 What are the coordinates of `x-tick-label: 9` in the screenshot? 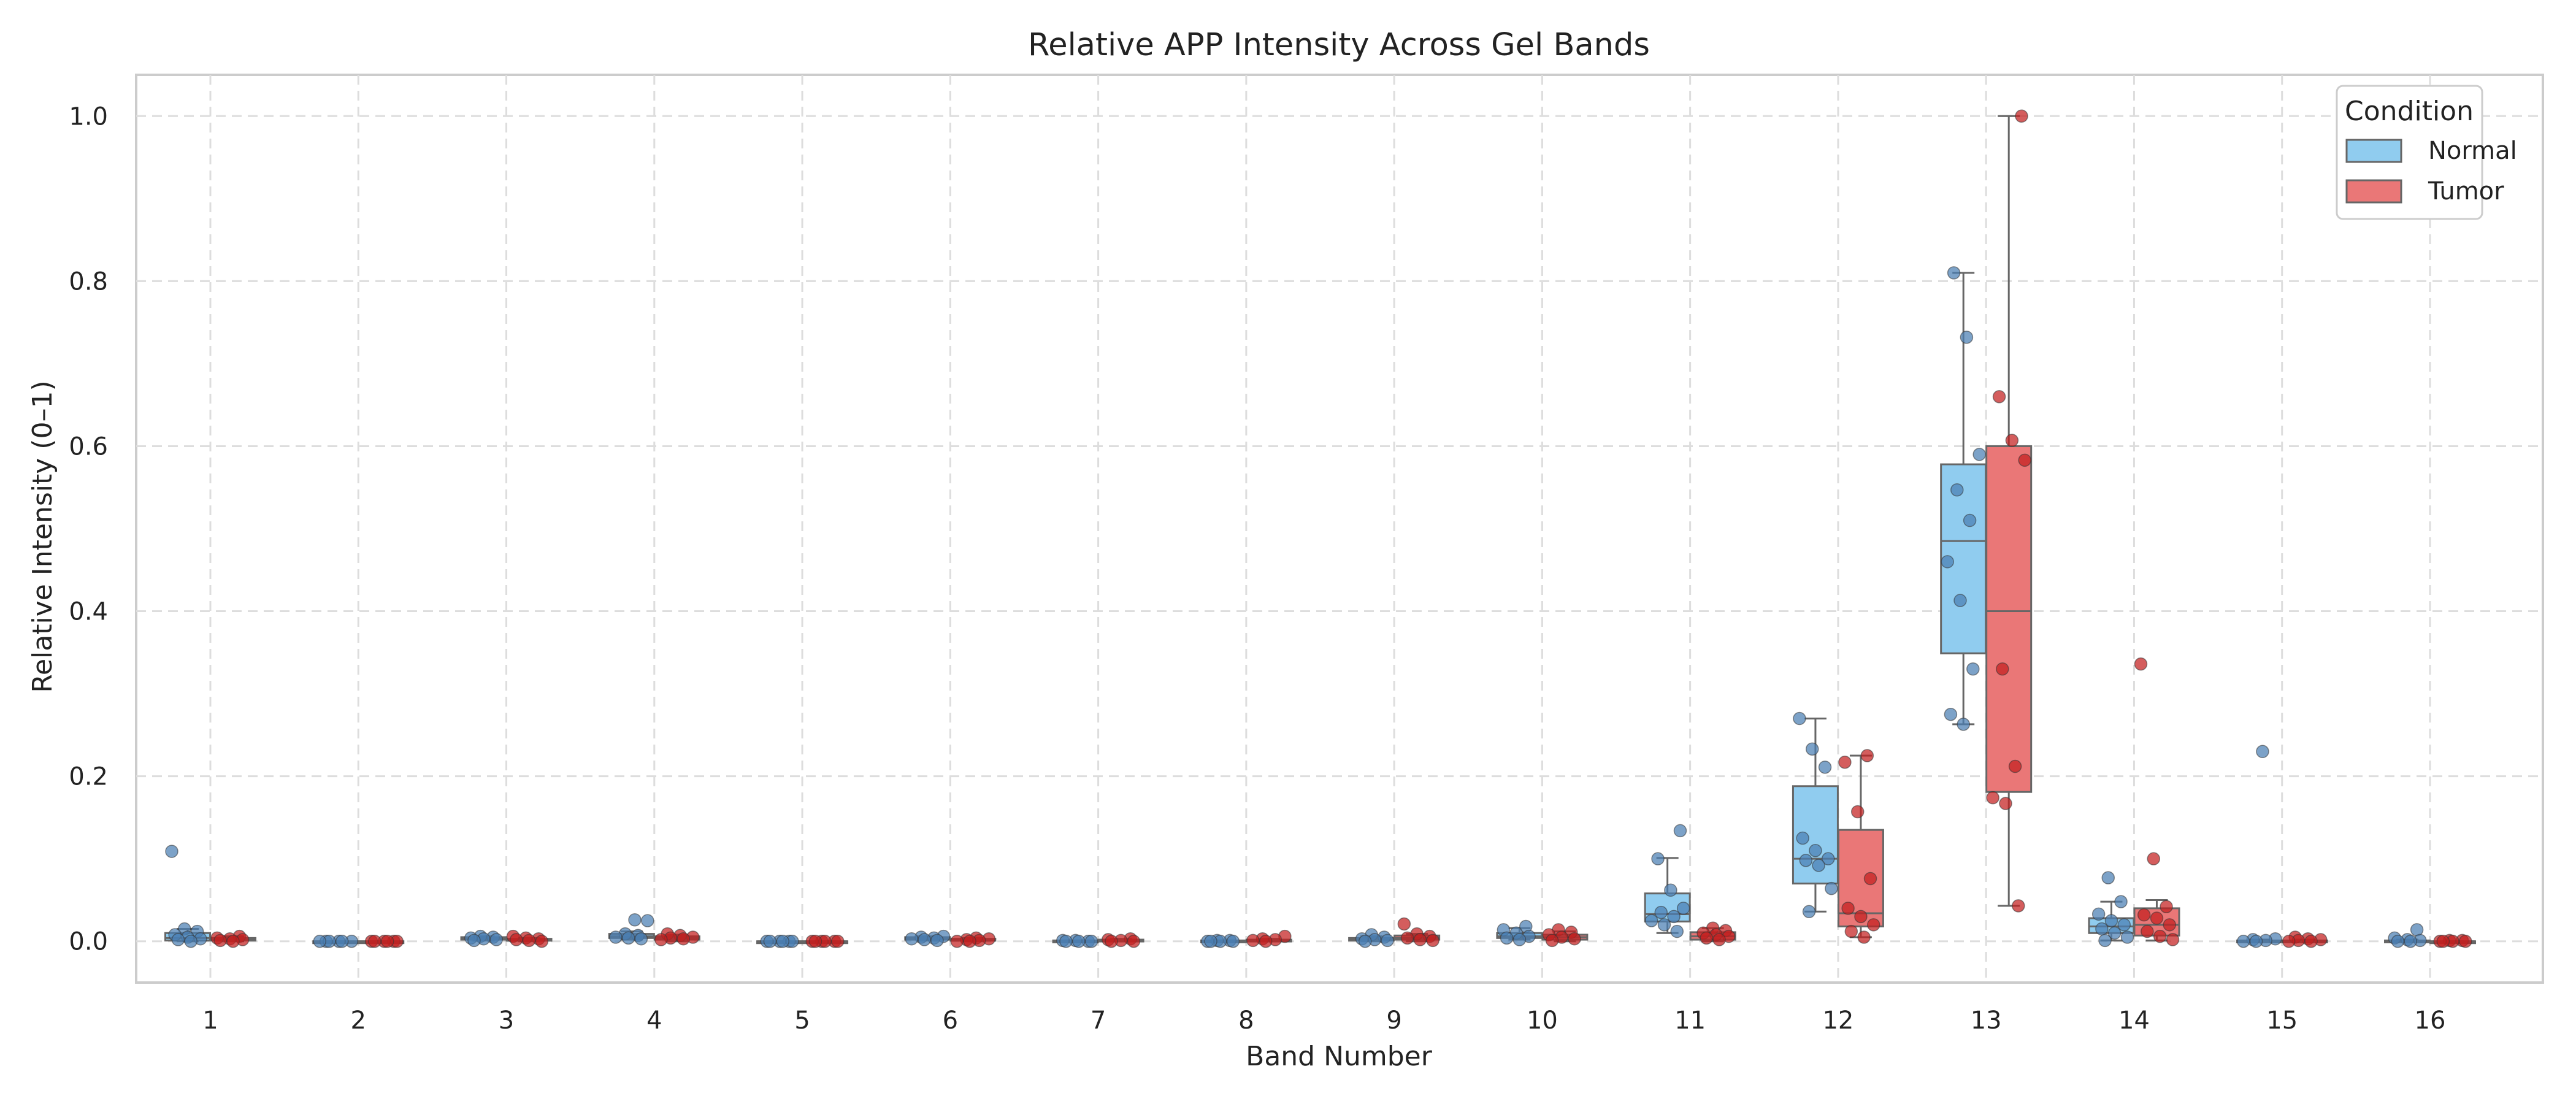 It's located at (1393, 1020).